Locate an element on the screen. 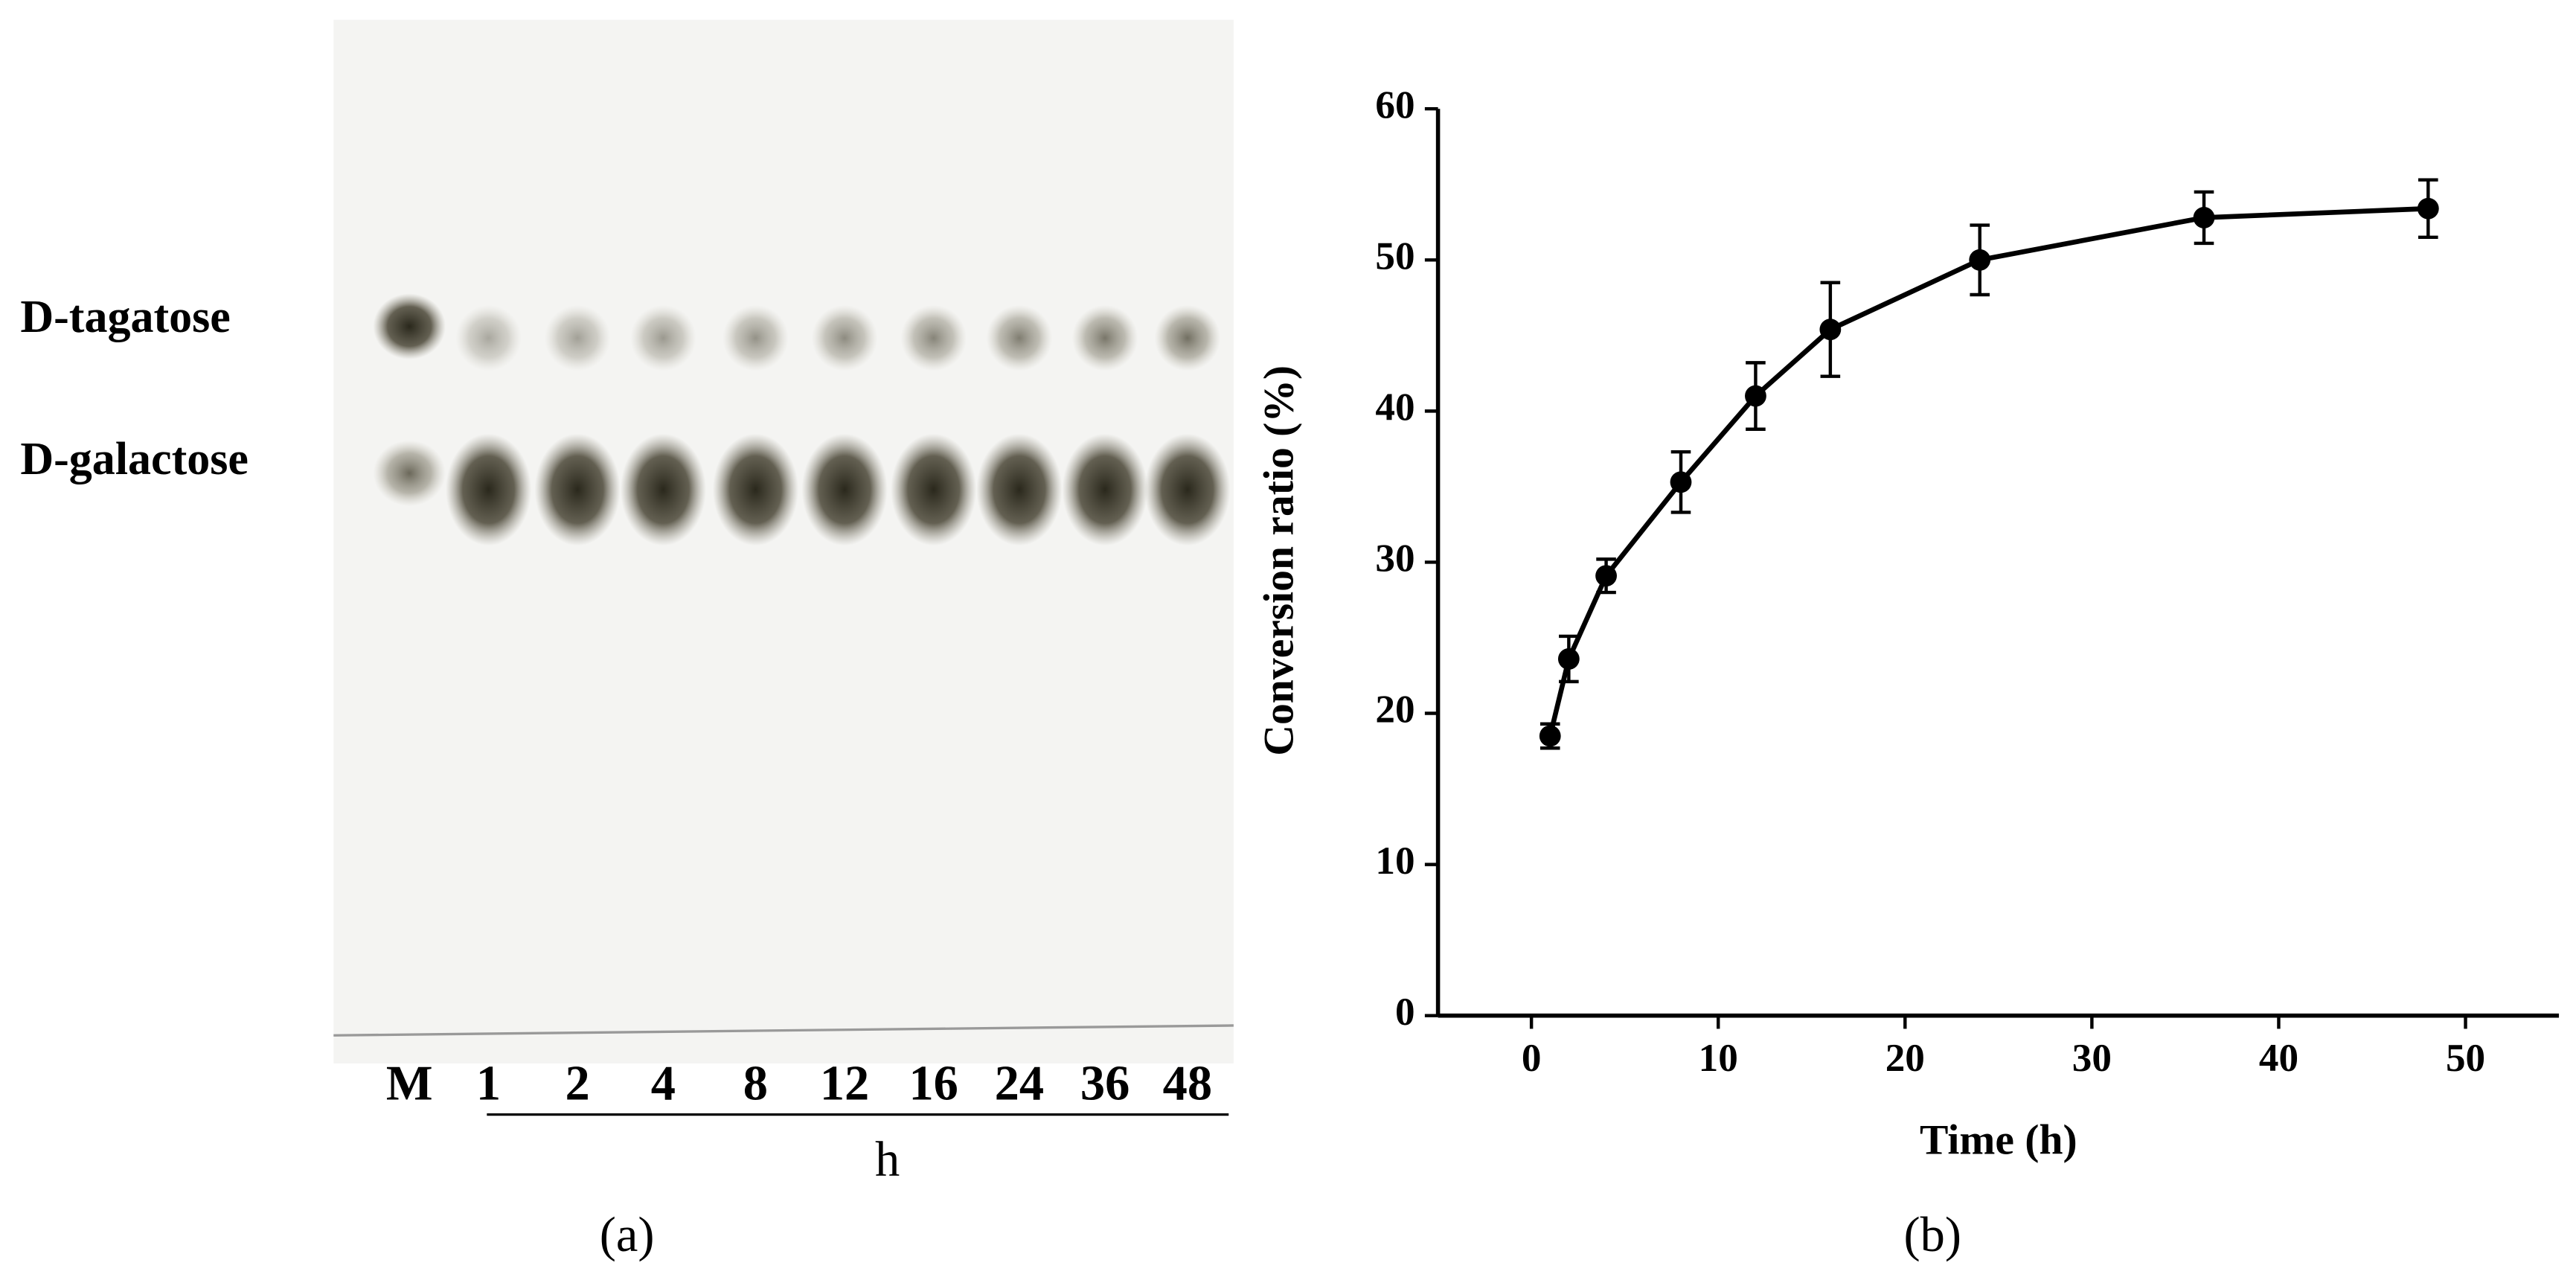  y-tick-label: 30 is located at coordinates (1394, 558).